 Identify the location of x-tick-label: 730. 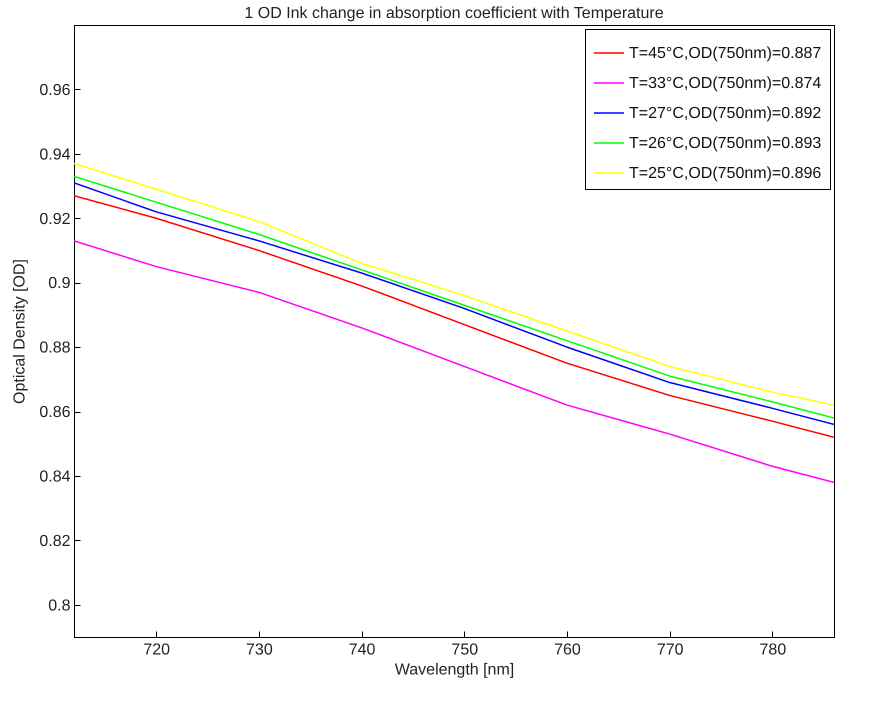
(259, 650).